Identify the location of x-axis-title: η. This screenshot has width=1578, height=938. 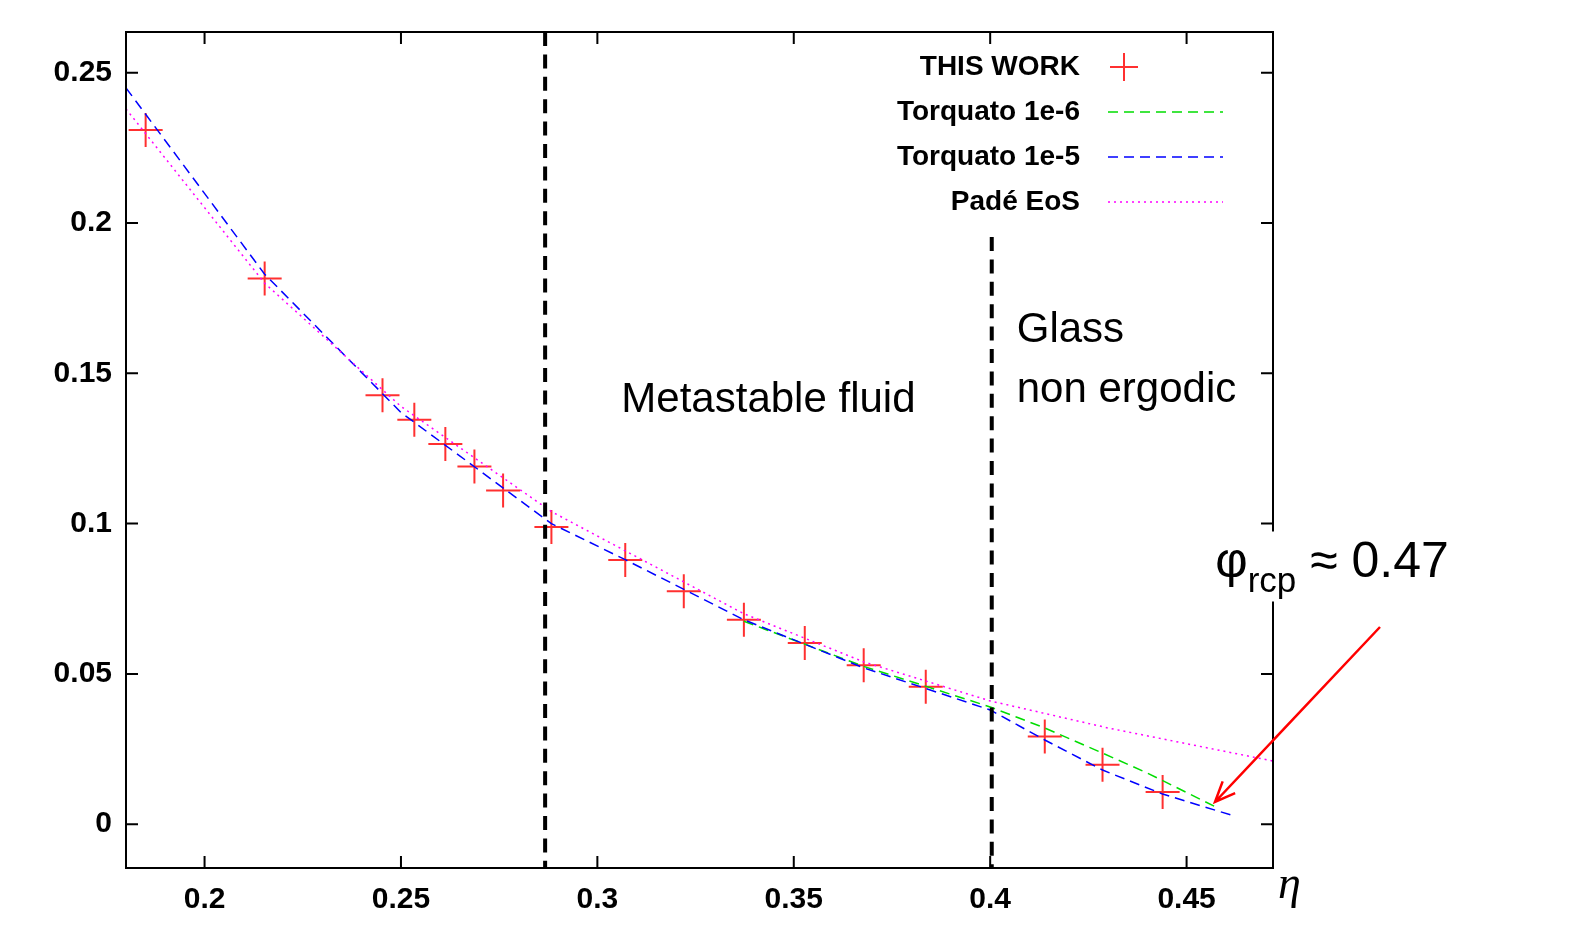
(1289, 882).